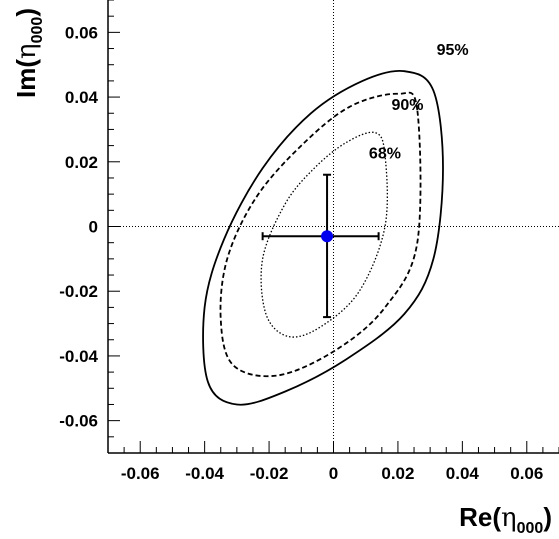 The image size is (559, 539). I want to click on x-tick-label: -0.02, so click(269, 473).